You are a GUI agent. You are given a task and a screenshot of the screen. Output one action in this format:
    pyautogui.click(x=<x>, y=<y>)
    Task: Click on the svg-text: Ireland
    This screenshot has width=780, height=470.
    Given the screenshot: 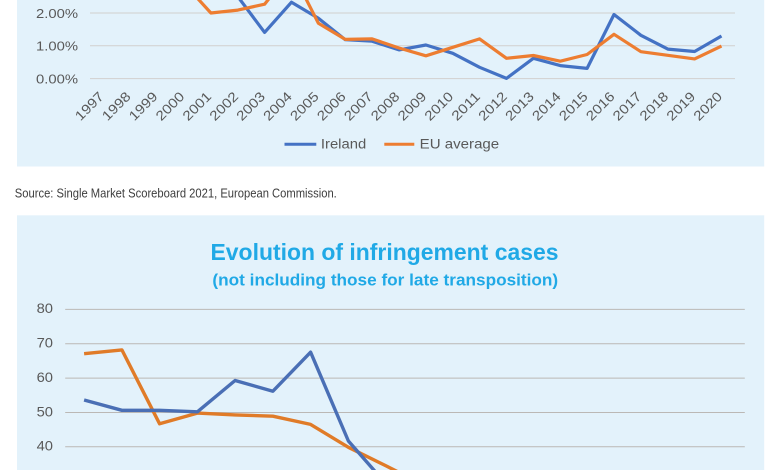 What is the action you would take?
    pyautogui.click(x=343, y=144)
    